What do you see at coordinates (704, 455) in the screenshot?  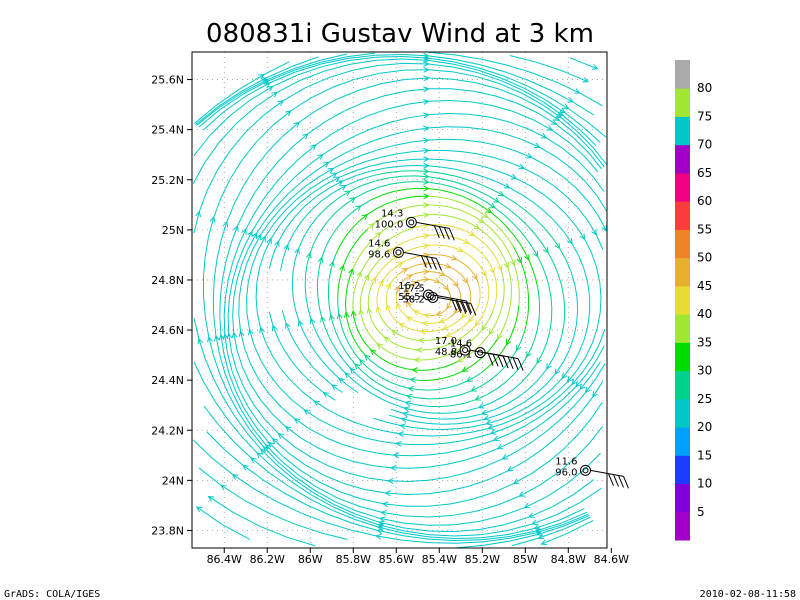 I see `colorbar-label: 15` at bounding box center [704, 455].